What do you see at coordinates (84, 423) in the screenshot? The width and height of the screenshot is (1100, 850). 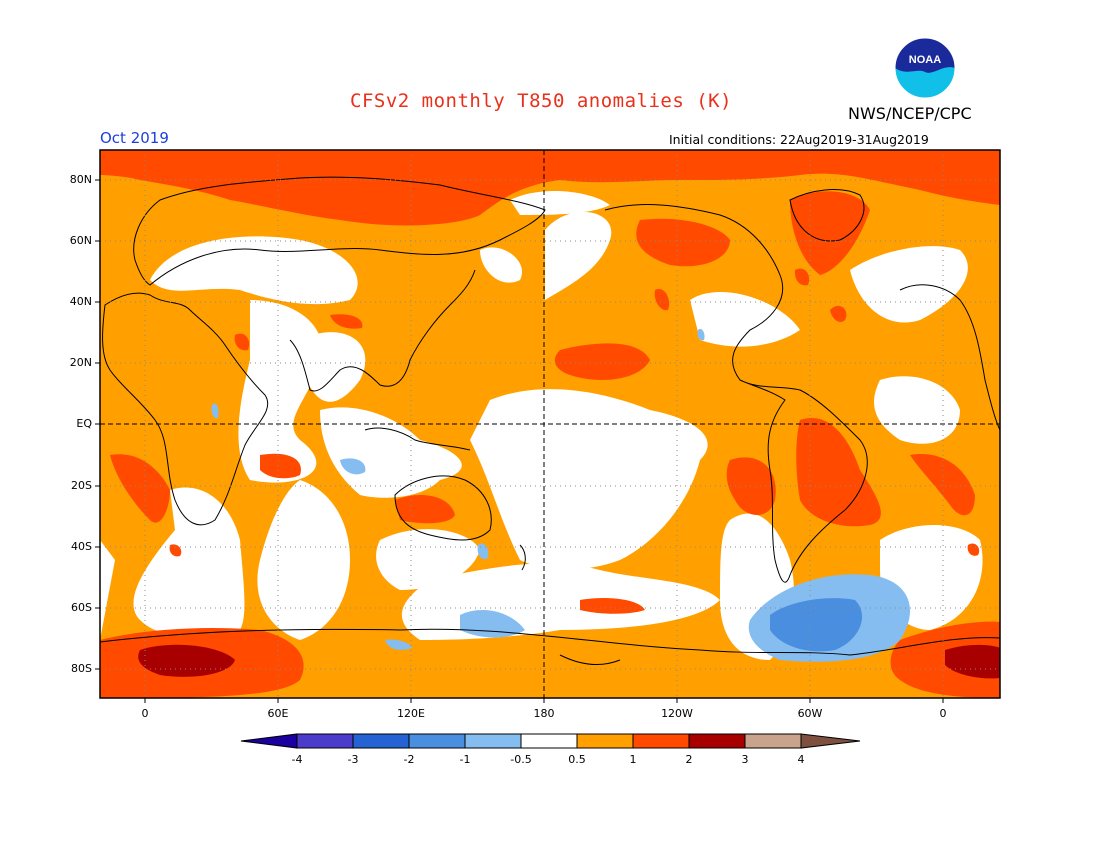 I see `lat-label: EQ` at bounding box center [84, 423].